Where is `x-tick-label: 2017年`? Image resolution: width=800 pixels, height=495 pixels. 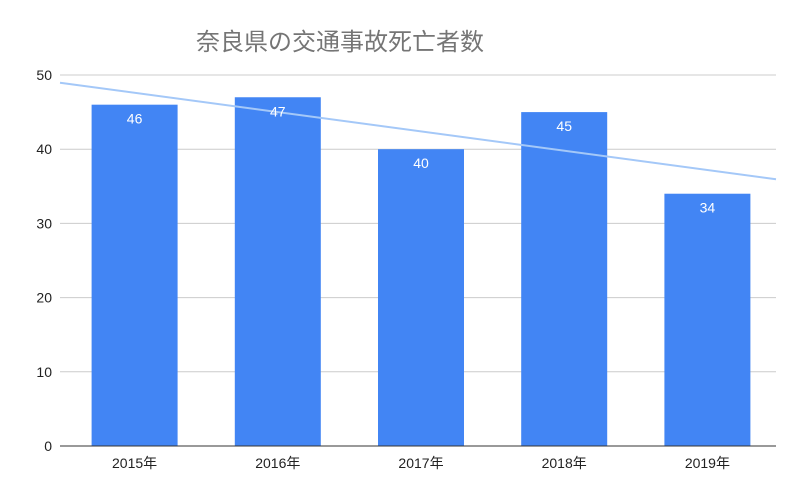
x-tick-label: 2017年 is located at coordinates (420, 463).